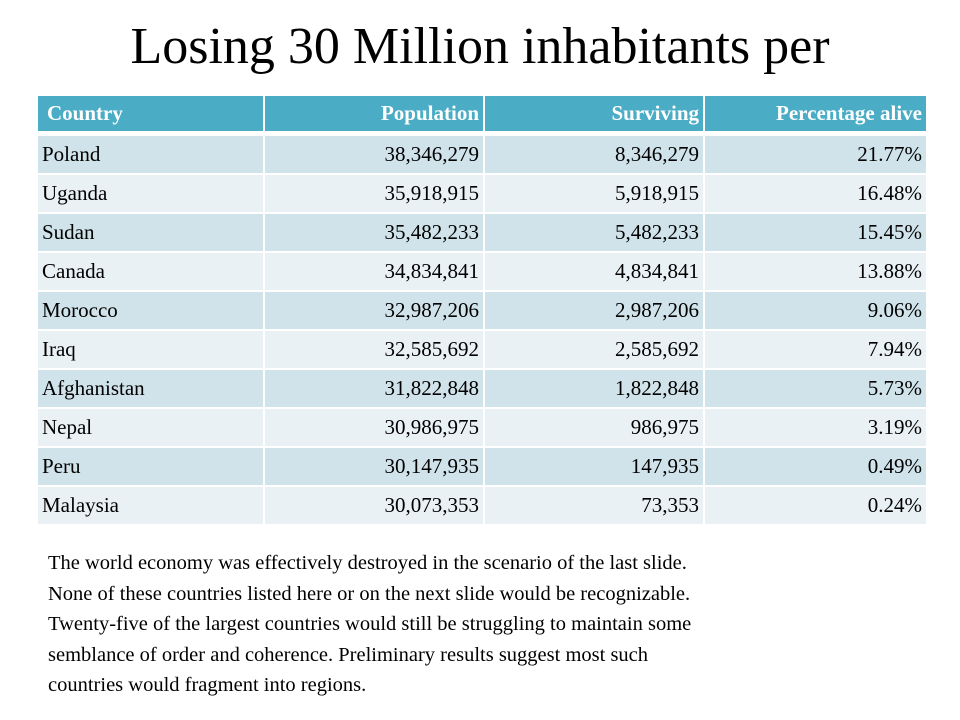 The image size is (960, 720). I want to click on cell-surviving: 2,585,692, so click(594, 350).